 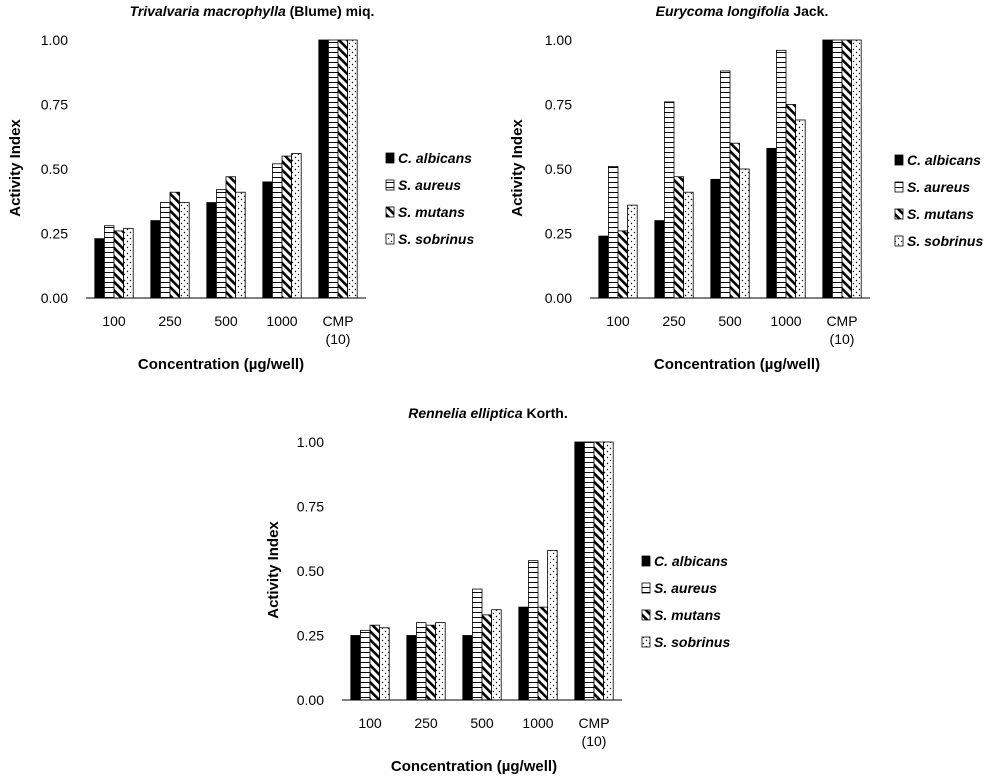 I want to click on y-tick-label: 0.50, so click(x=54, y=169).